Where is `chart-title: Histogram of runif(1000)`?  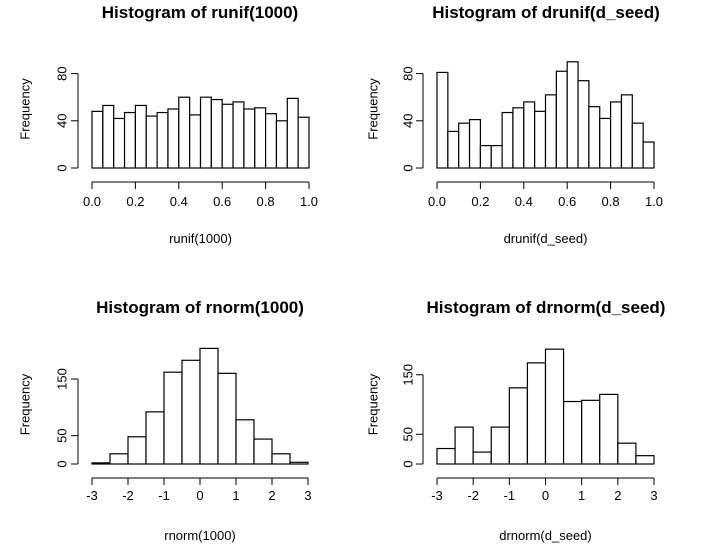 chart-title: Histogram of runif(1000) is located at coordinates (200, 12).